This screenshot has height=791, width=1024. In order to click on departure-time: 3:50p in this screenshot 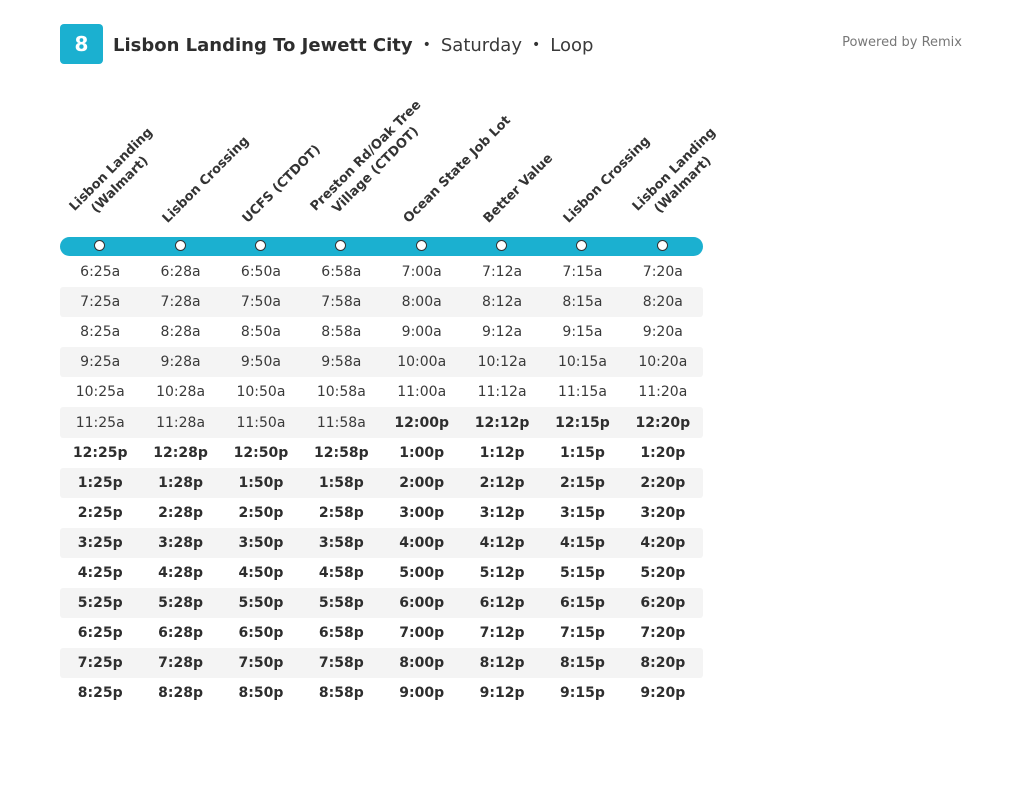, I will do `click(261, 542)`.